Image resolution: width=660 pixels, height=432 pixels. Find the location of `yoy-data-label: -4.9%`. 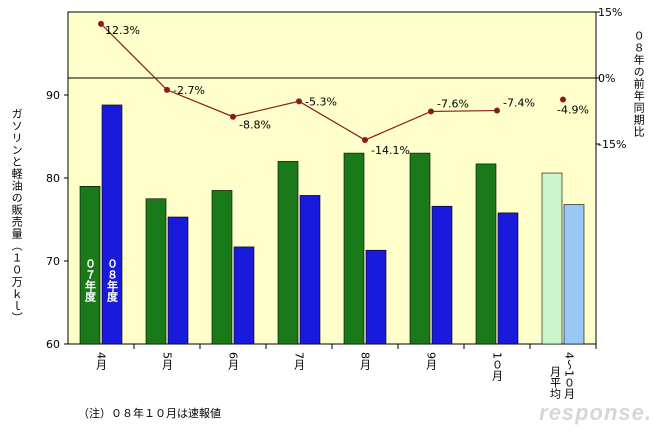

yoy-data-label: -4.9% is located at coordinates (573, 110).